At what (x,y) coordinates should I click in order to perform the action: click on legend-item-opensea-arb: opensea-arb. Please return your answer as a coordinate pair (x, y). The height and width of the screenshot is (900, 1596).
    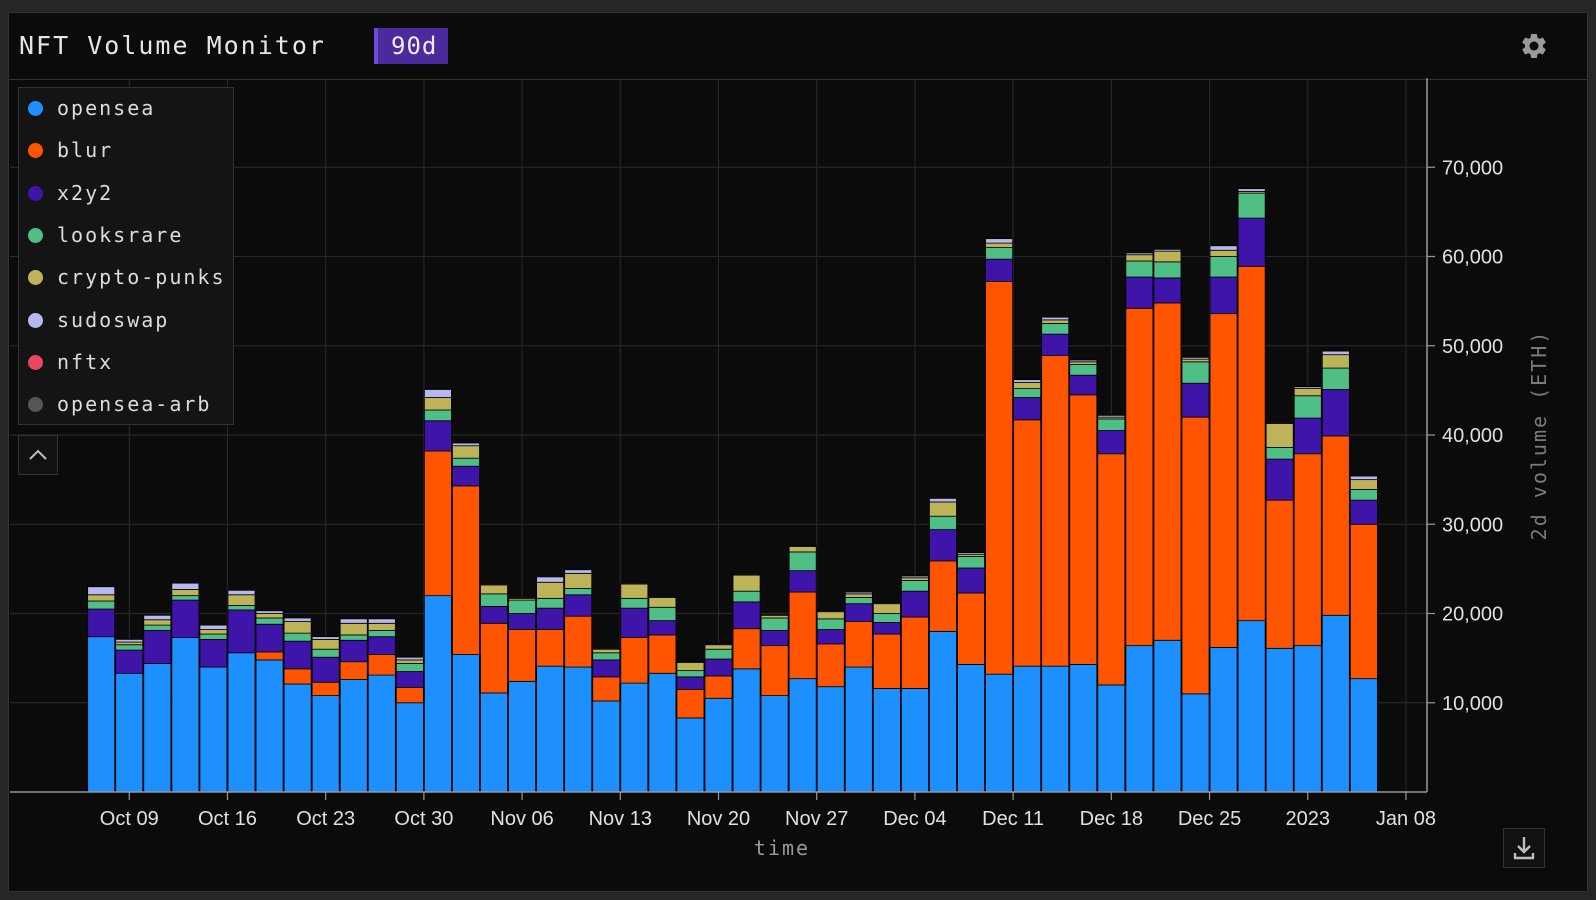
    Looking at the image, I should click on (126, 404).